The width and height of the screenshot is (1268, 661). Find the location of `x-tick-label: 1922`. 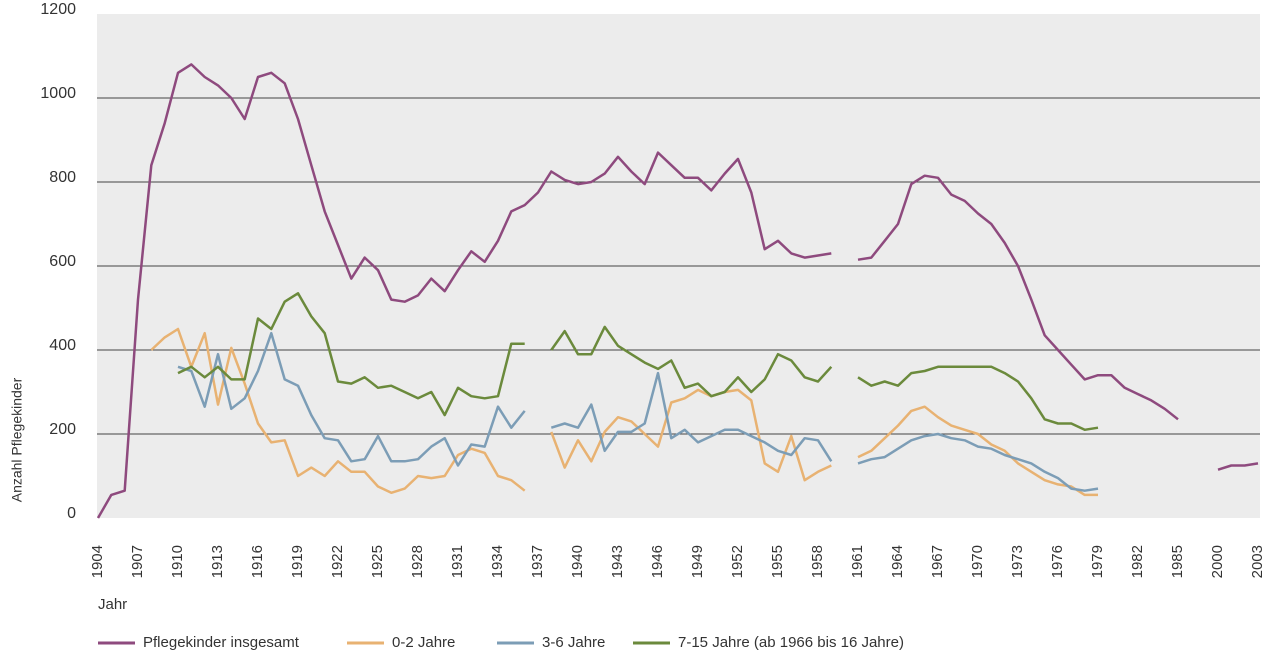

x-tick-label: 1922 is located at coordinates (337, 561).